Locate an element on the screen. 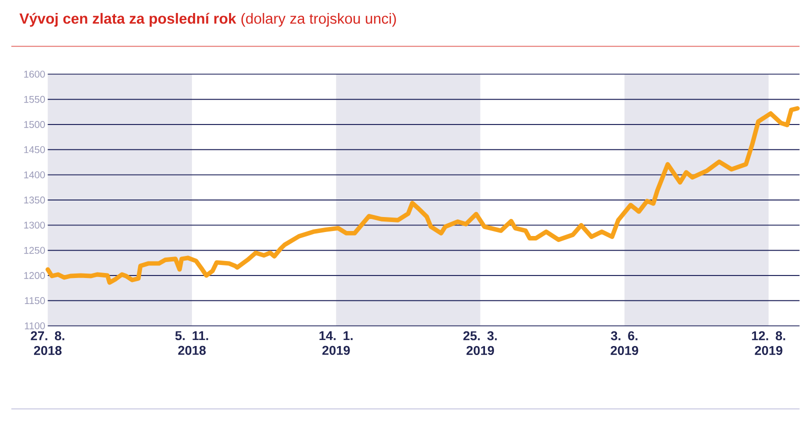 The image size is (800, 442). y-tick-label: 1500 is located at coordinates (34, 124).